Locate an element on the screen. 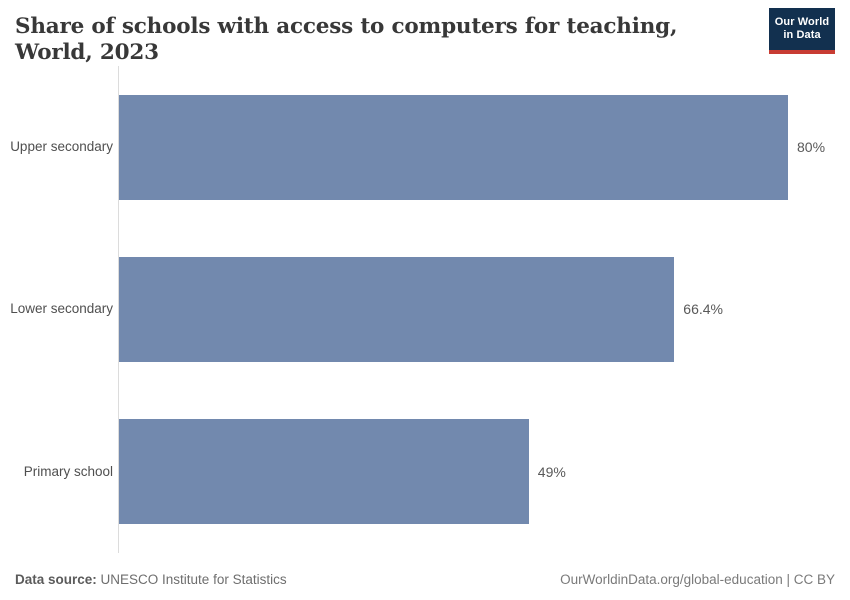  owid-logo-line2: in Data is located at coordinates (802, 35).